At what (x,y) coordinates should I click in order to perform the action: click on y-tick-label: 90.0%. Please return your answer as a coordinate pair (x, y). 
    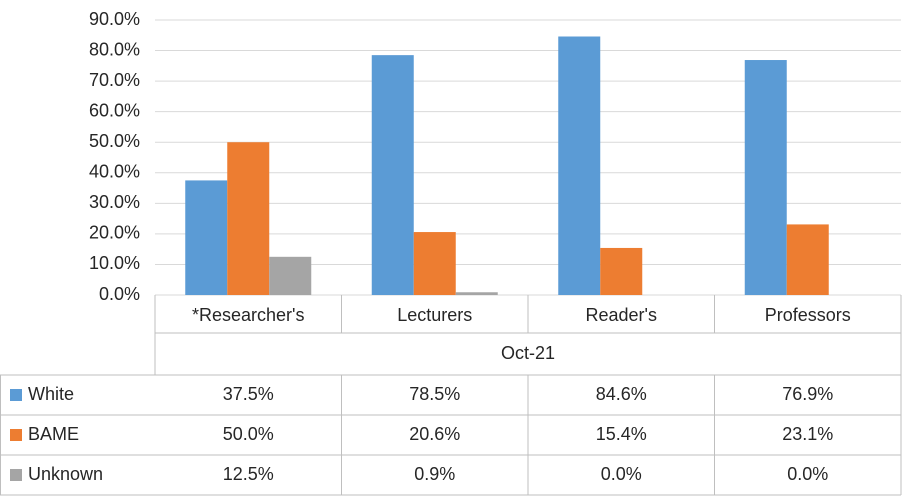
    Looking at the image, I should click on (114, 19).